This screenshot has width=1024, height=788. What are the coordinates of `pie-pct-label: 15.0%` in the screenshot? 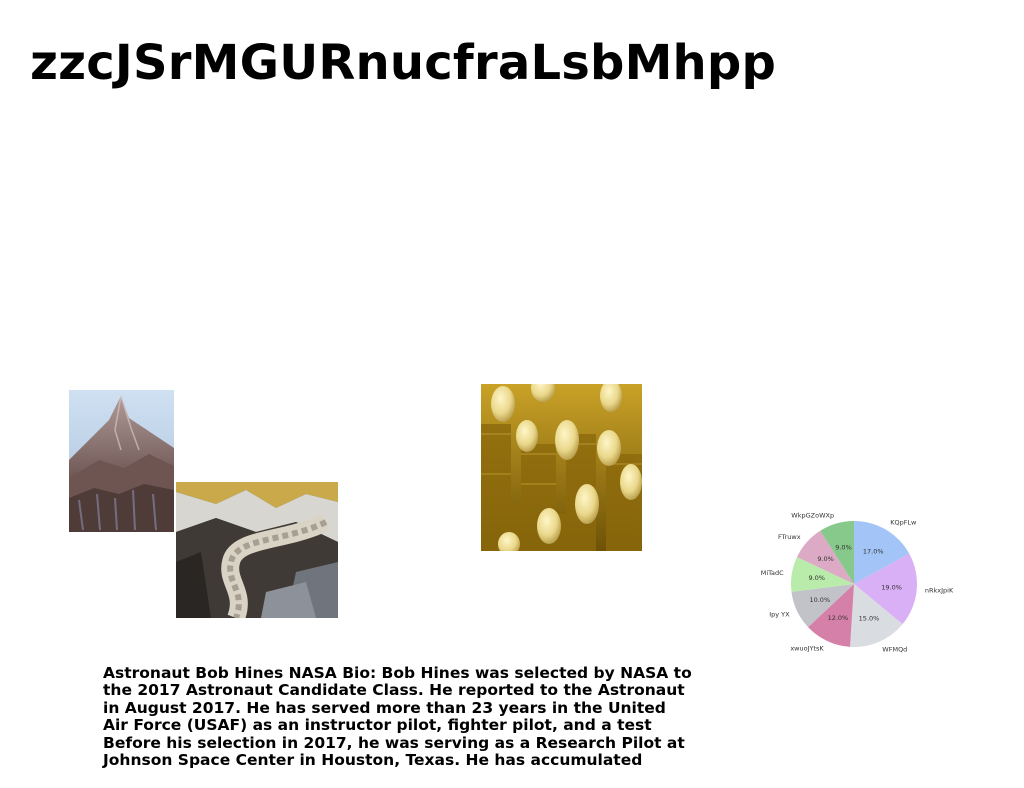 It's located at (869, 619).